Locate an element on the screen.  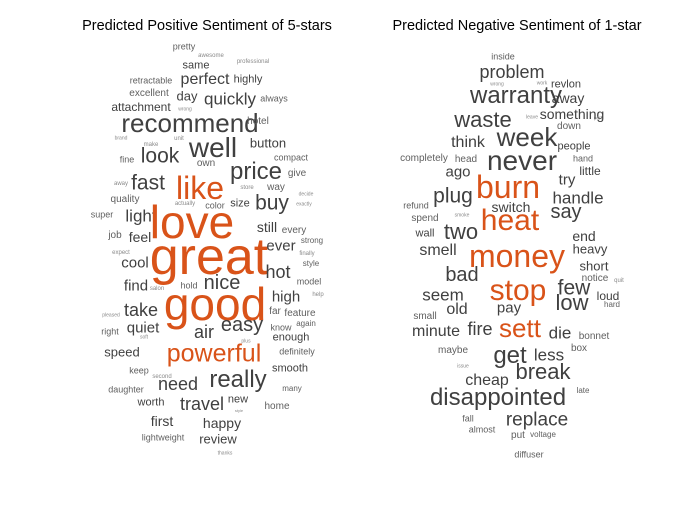
left-word-style-2: style is located at coordinates (239, 410).